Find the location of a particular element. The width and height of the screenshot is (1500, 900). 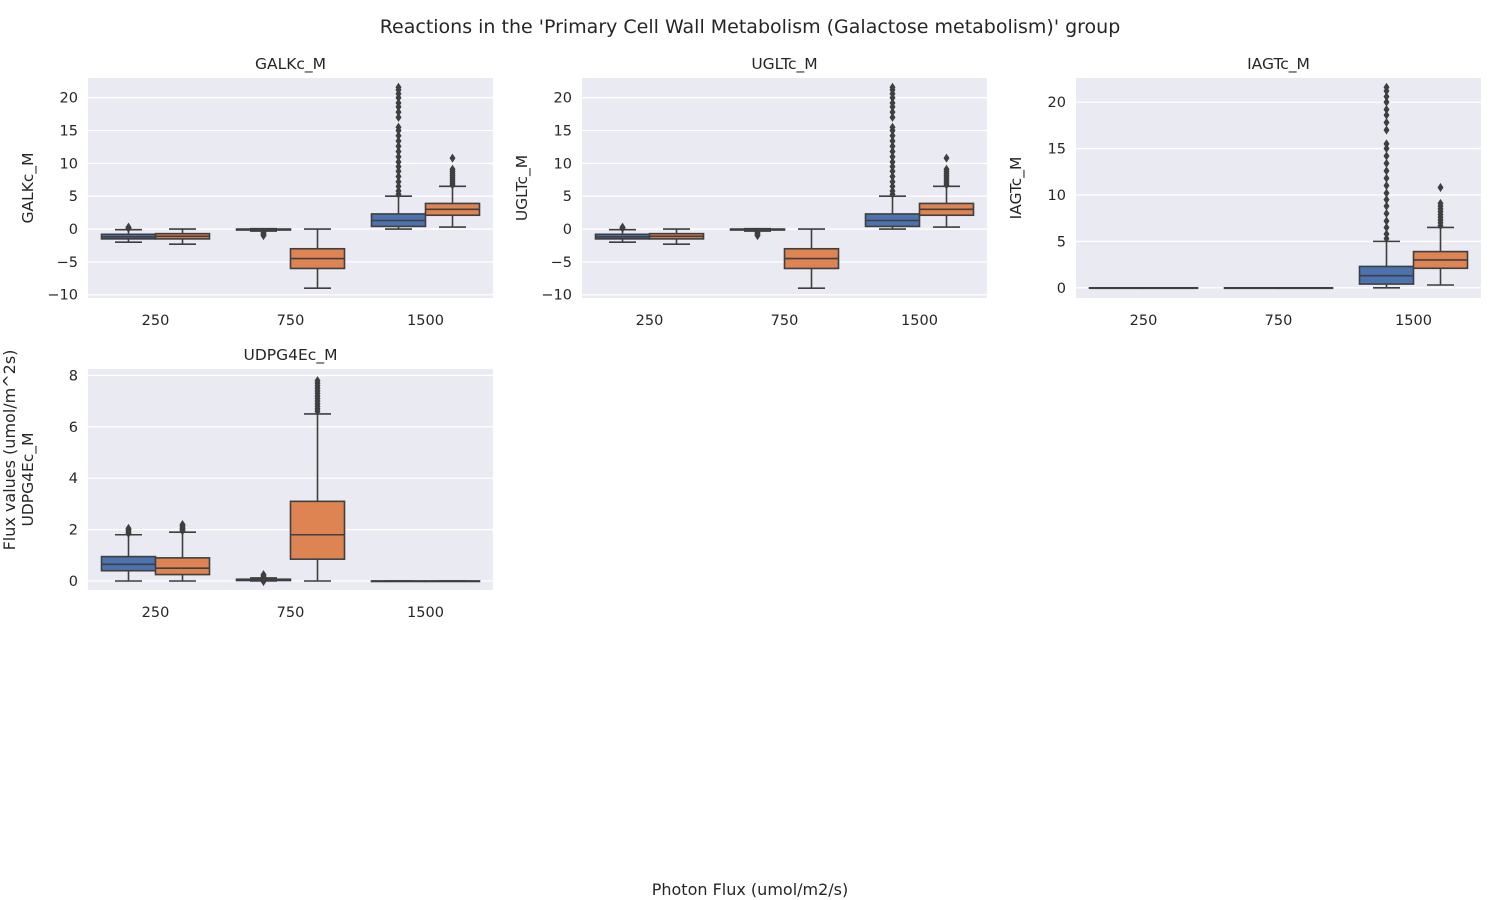

y-tick-label: 8 is located at coordinates (73, 376).